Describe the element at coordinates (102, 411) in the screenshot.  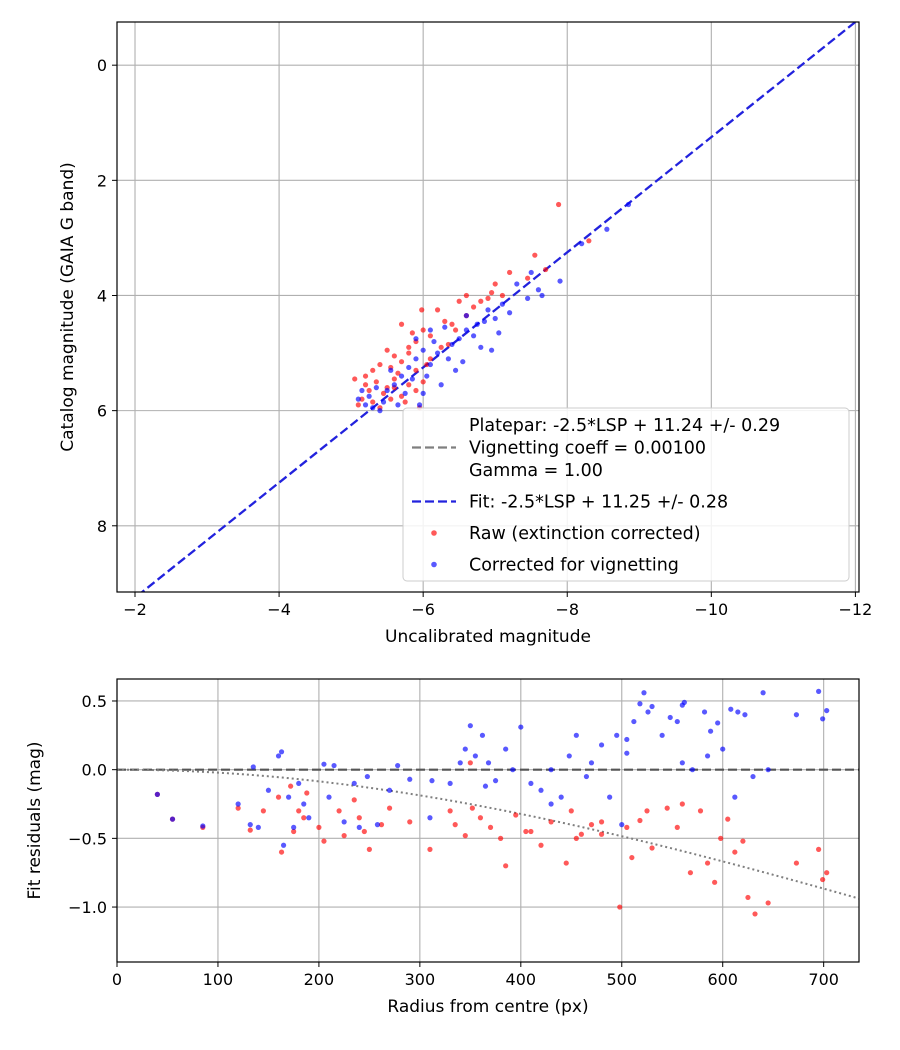
I see `y-tick-label: 6` at that location.